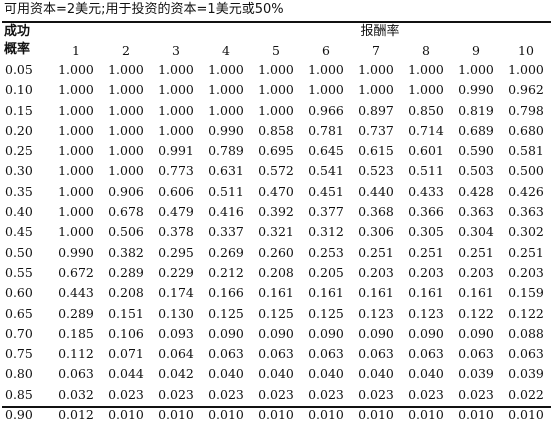 The width and height of the screenshot is (553, 425). I want to click on value-cell: 0.366, so click(426, 212).